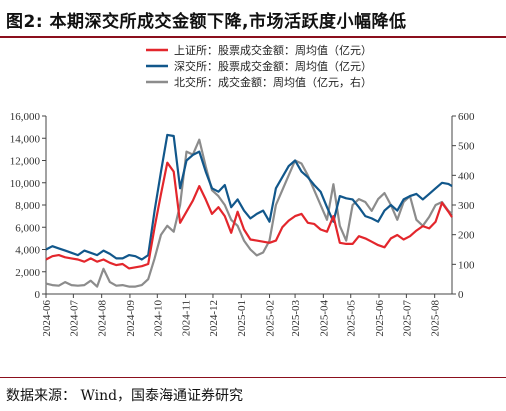 The height and width of the screenshot is (411, 506). Describe the element at coordinates (27, 228) in the screenshot. I see `left-tick-label: 6,000` at that location.